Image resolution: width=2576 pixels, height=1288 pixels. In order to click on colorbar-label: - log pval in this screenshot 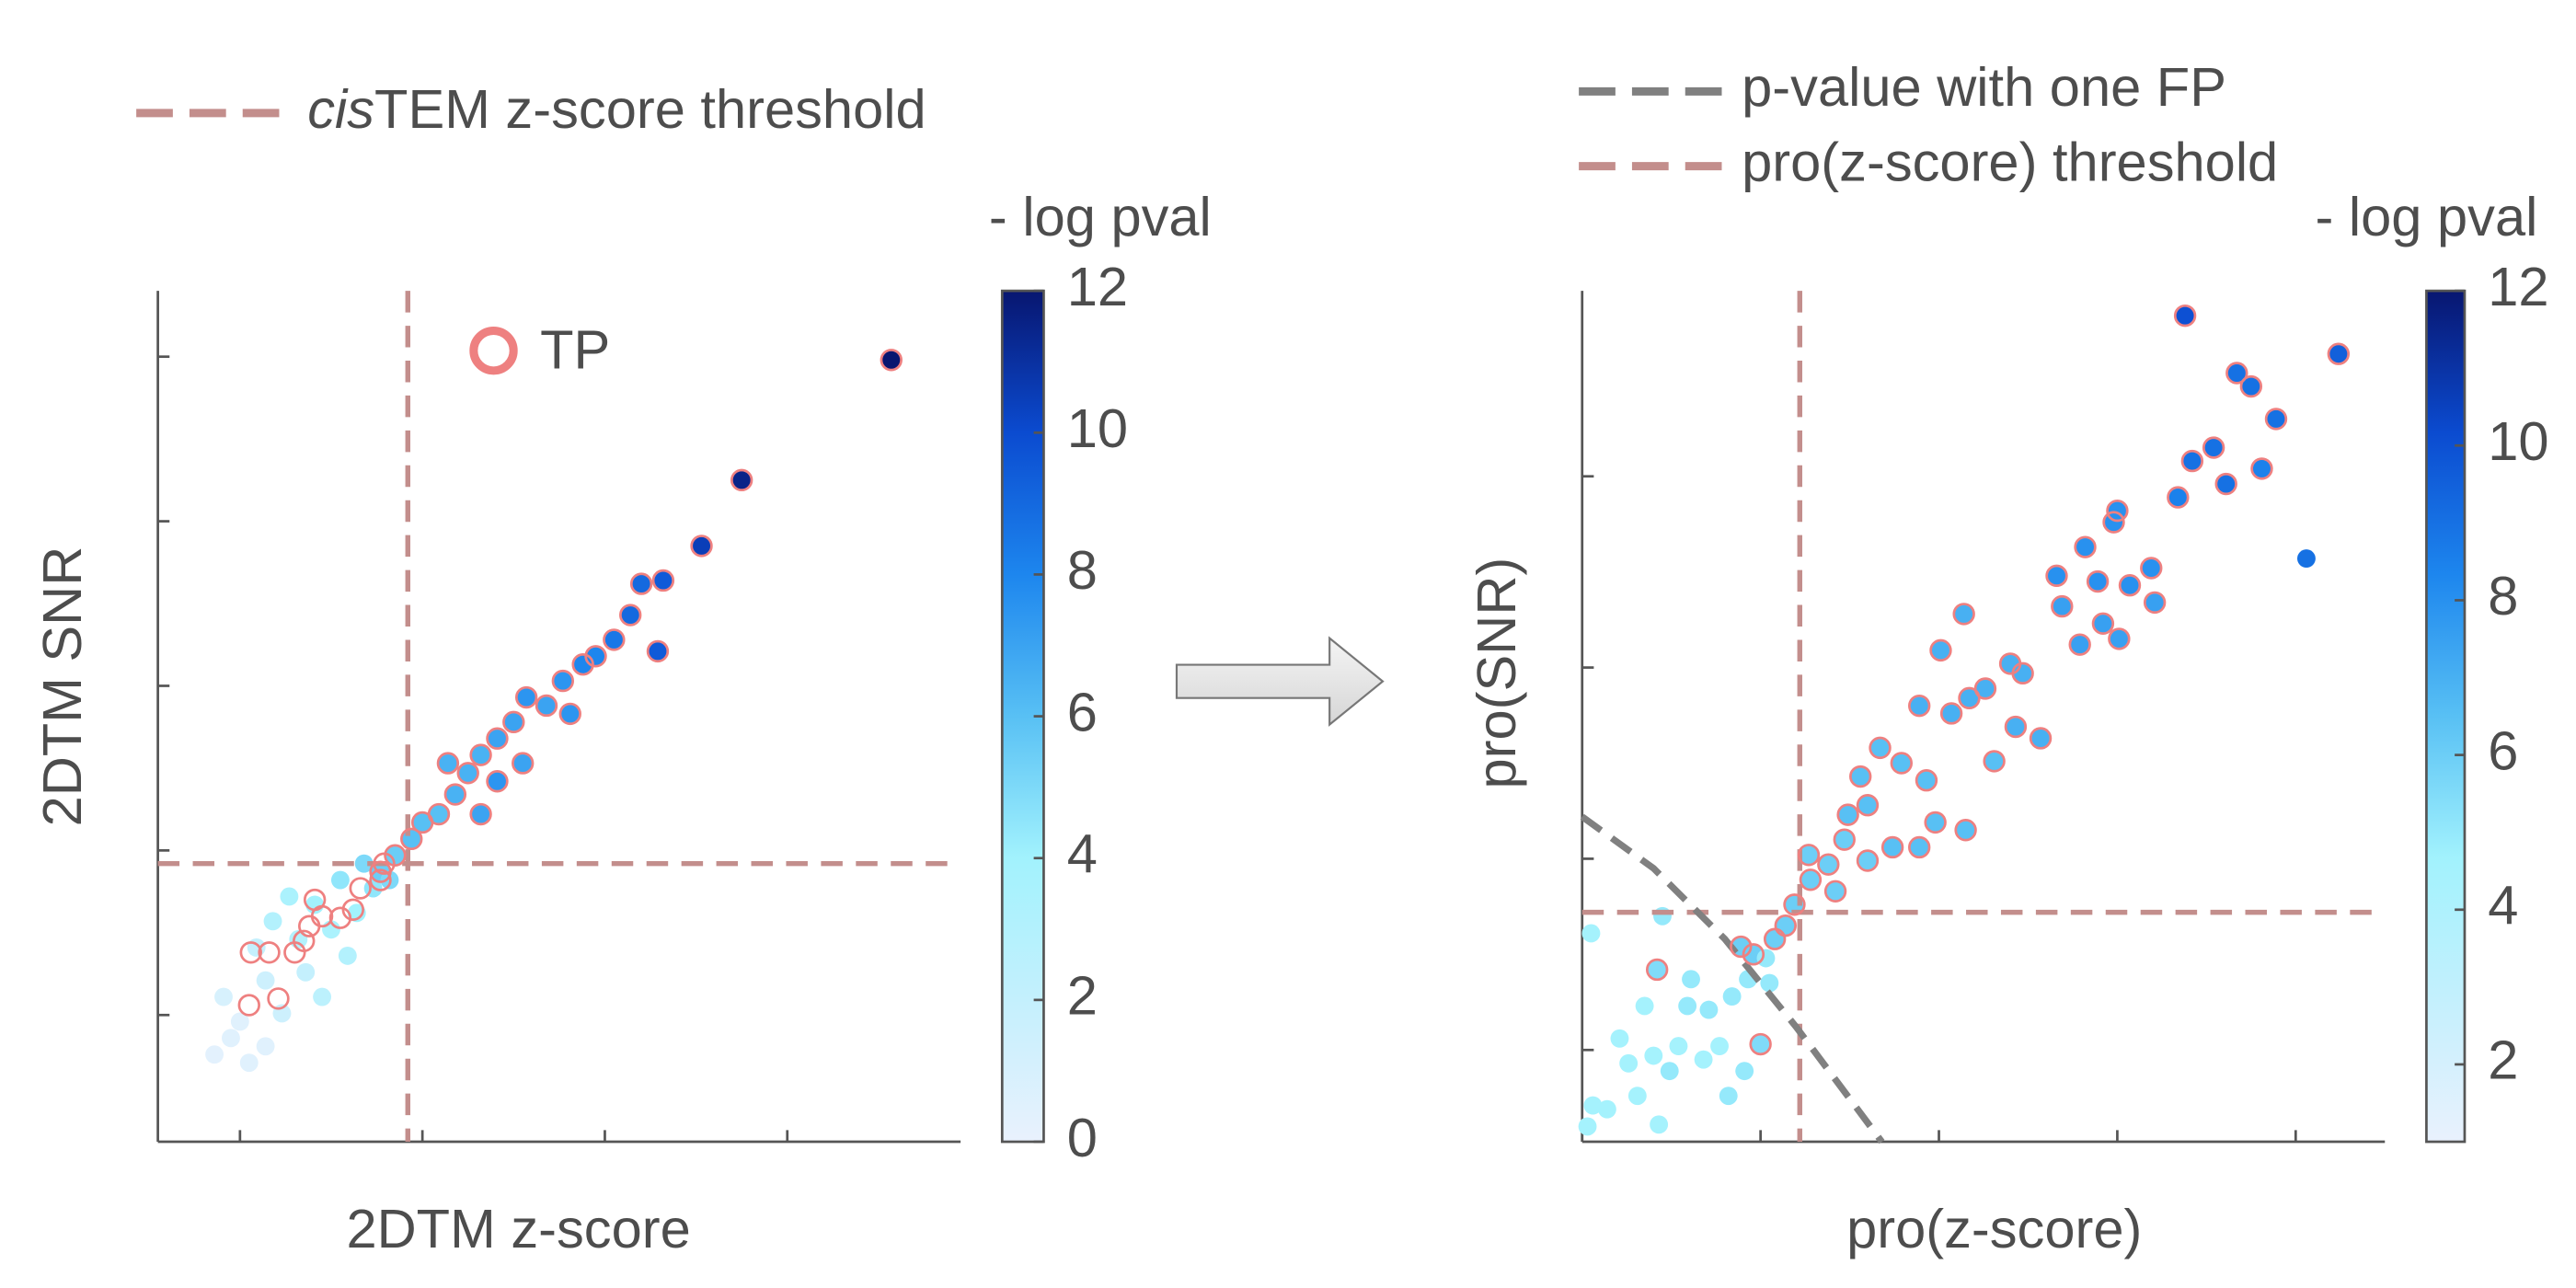, I will do `click(1100, 216)`.